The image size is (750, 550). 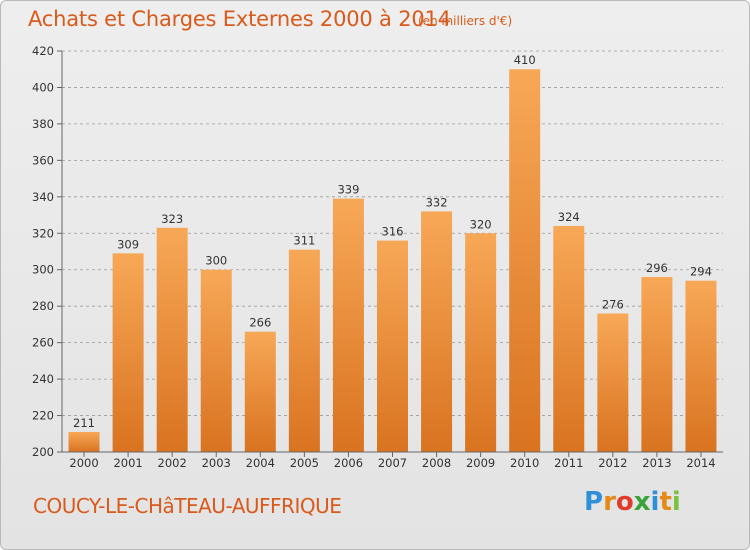 What do you see at coordinates (43, 306) in the screenshot?
I see `y-tick-label: 280` at bounding box center [43, 306].